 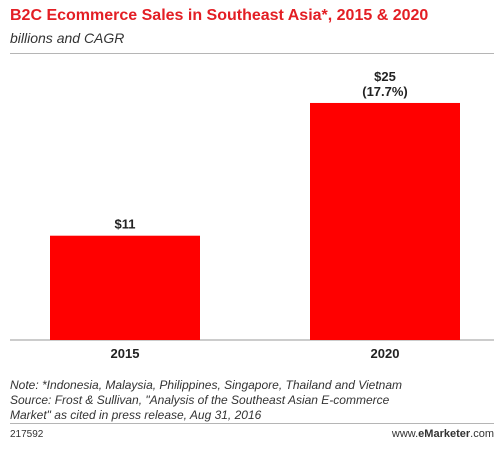 What do you see at coordinates (125, 287) in the screenshot?
I see `bar-2015` at bounding box center [125, 287].